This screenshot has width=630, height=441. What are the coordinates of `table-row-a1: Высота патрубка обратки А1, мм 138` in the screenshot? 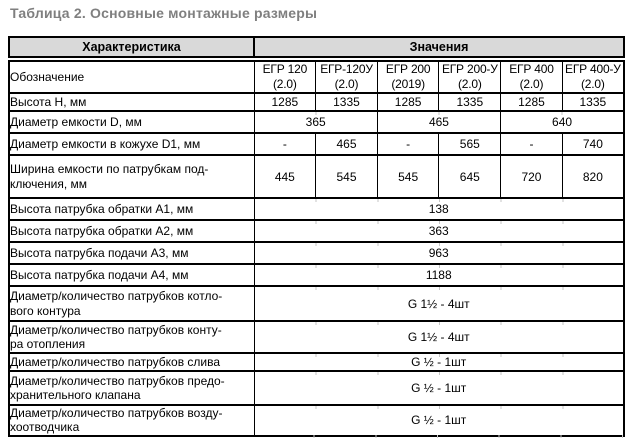 It's located at (316, 209).